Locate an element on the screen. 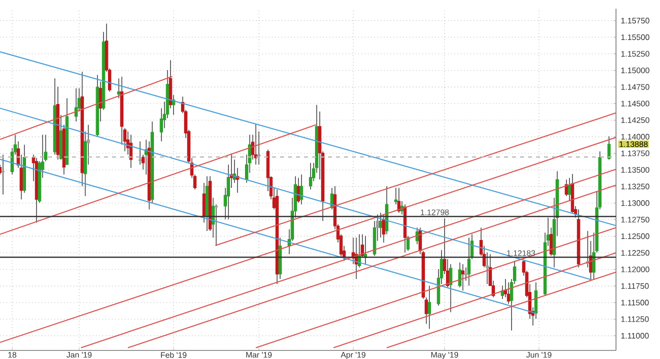 The height and width of the screenshot is (359, 660). x-tick-label: Jun '19 is located at coordinates (539, 355).